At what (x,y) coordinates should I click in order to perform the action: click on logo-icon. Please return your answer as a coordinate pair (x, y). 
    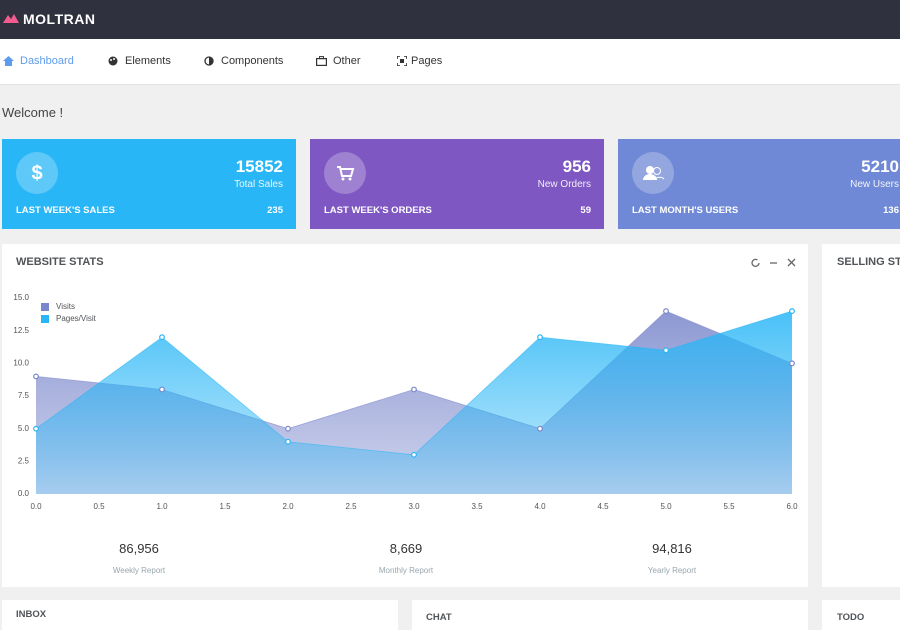
    Looking at the image, I should click on (11, 18).